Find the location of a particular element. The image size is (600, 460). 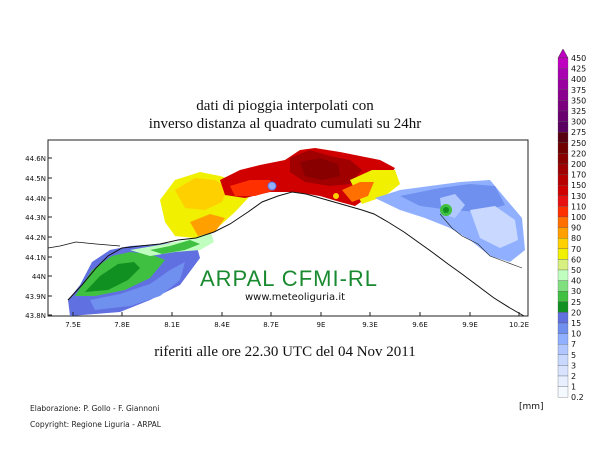

unit-label: [mm] is located at coordinates (531, 407).